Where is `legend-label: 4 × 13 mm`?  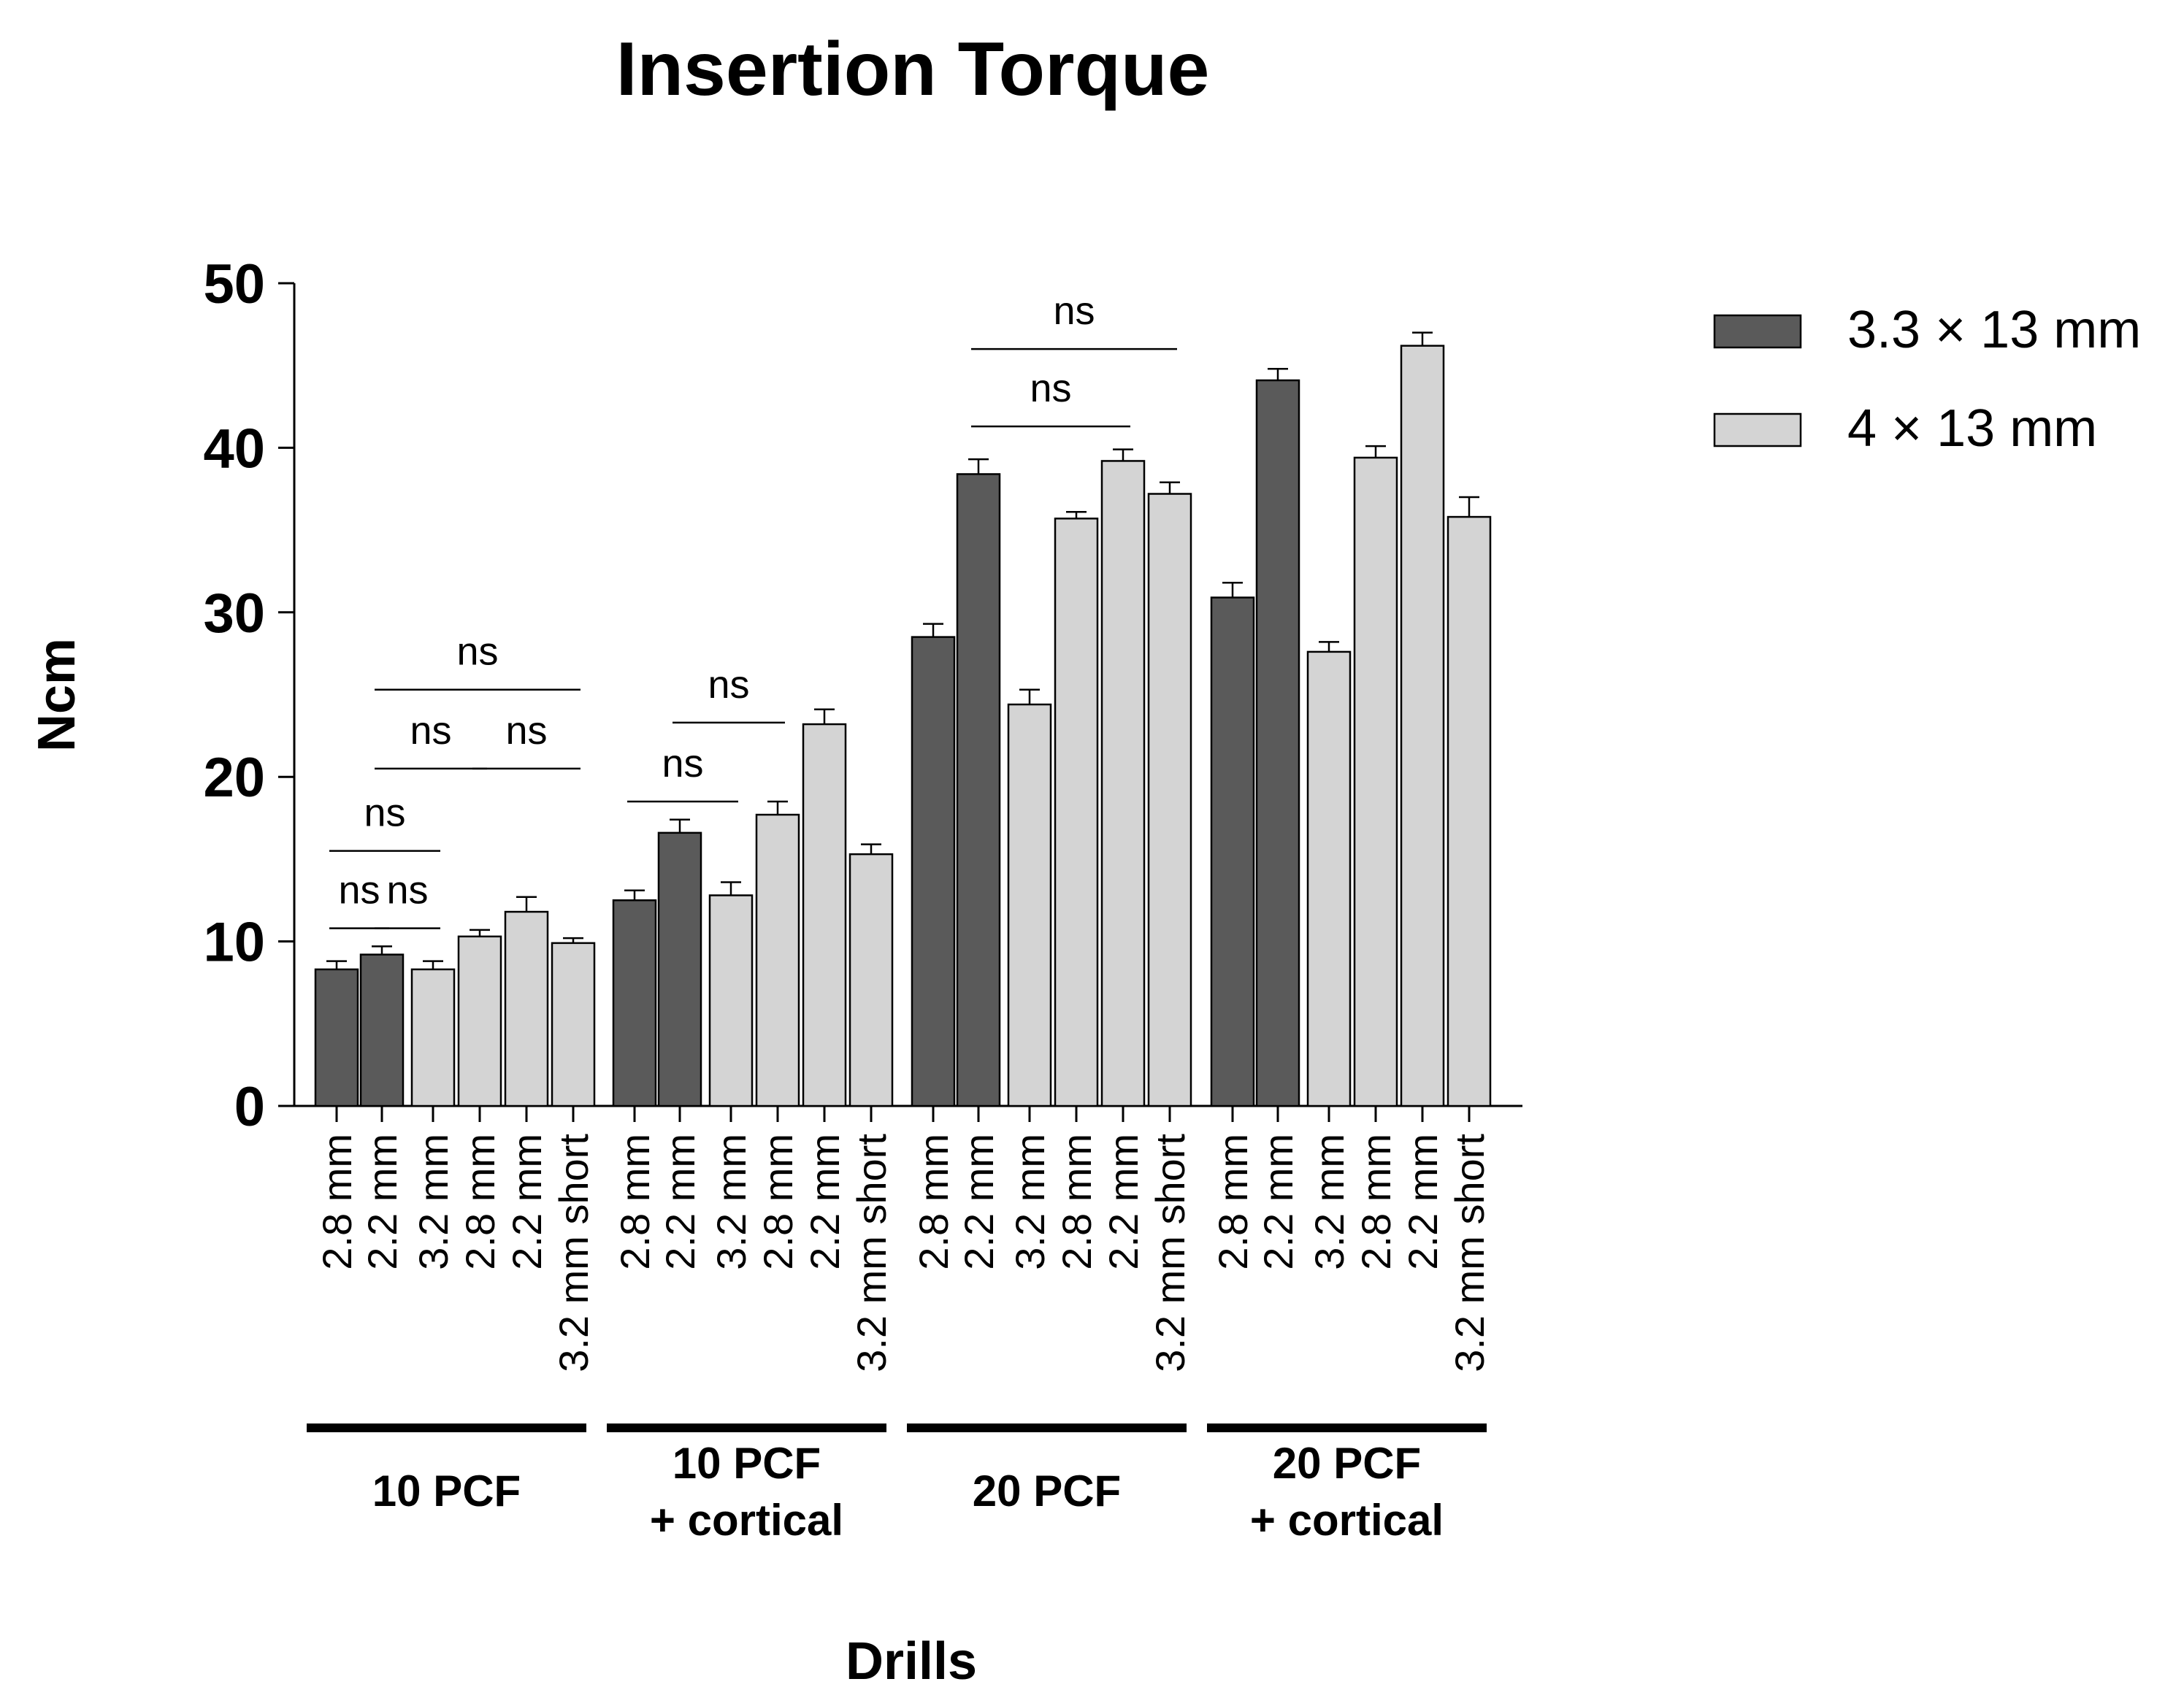 legend-label: 4 × 13 mm is located at coordinates (1972, 428).